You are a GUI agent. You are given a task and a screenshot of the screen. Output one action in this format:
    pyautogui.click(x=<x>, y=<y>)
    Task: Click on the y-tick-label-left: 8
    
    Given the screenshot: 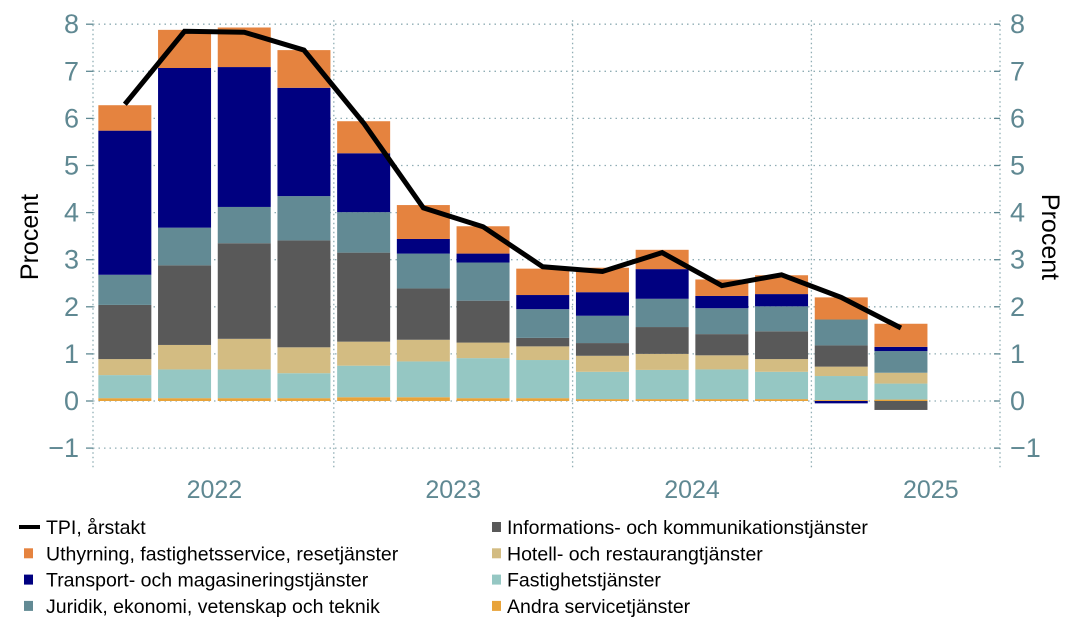 What is the action you would take?
    pyautogui.click(x=71, y=24)
    